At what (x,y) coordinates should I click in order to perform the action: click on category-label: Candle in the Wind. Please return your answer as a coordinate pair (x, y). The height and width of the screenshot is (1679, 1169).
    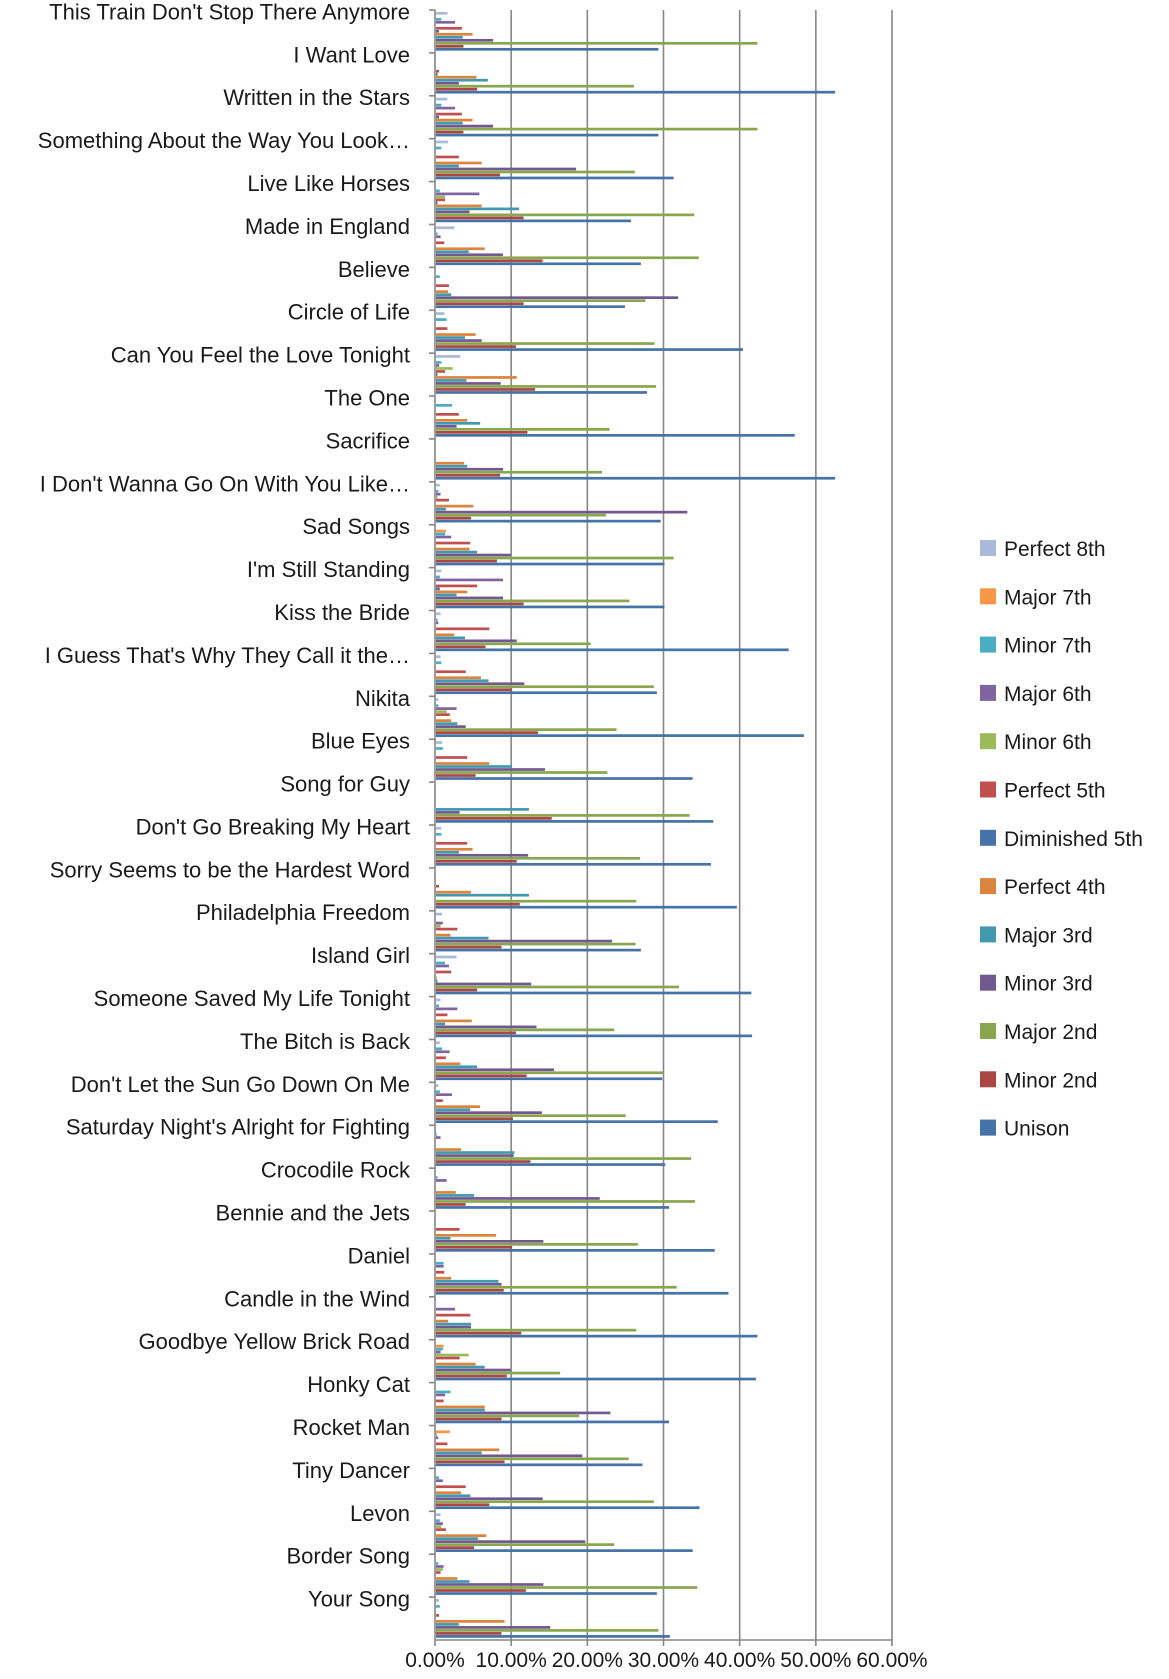
    Looking at the image, I should click on (317, 1298).